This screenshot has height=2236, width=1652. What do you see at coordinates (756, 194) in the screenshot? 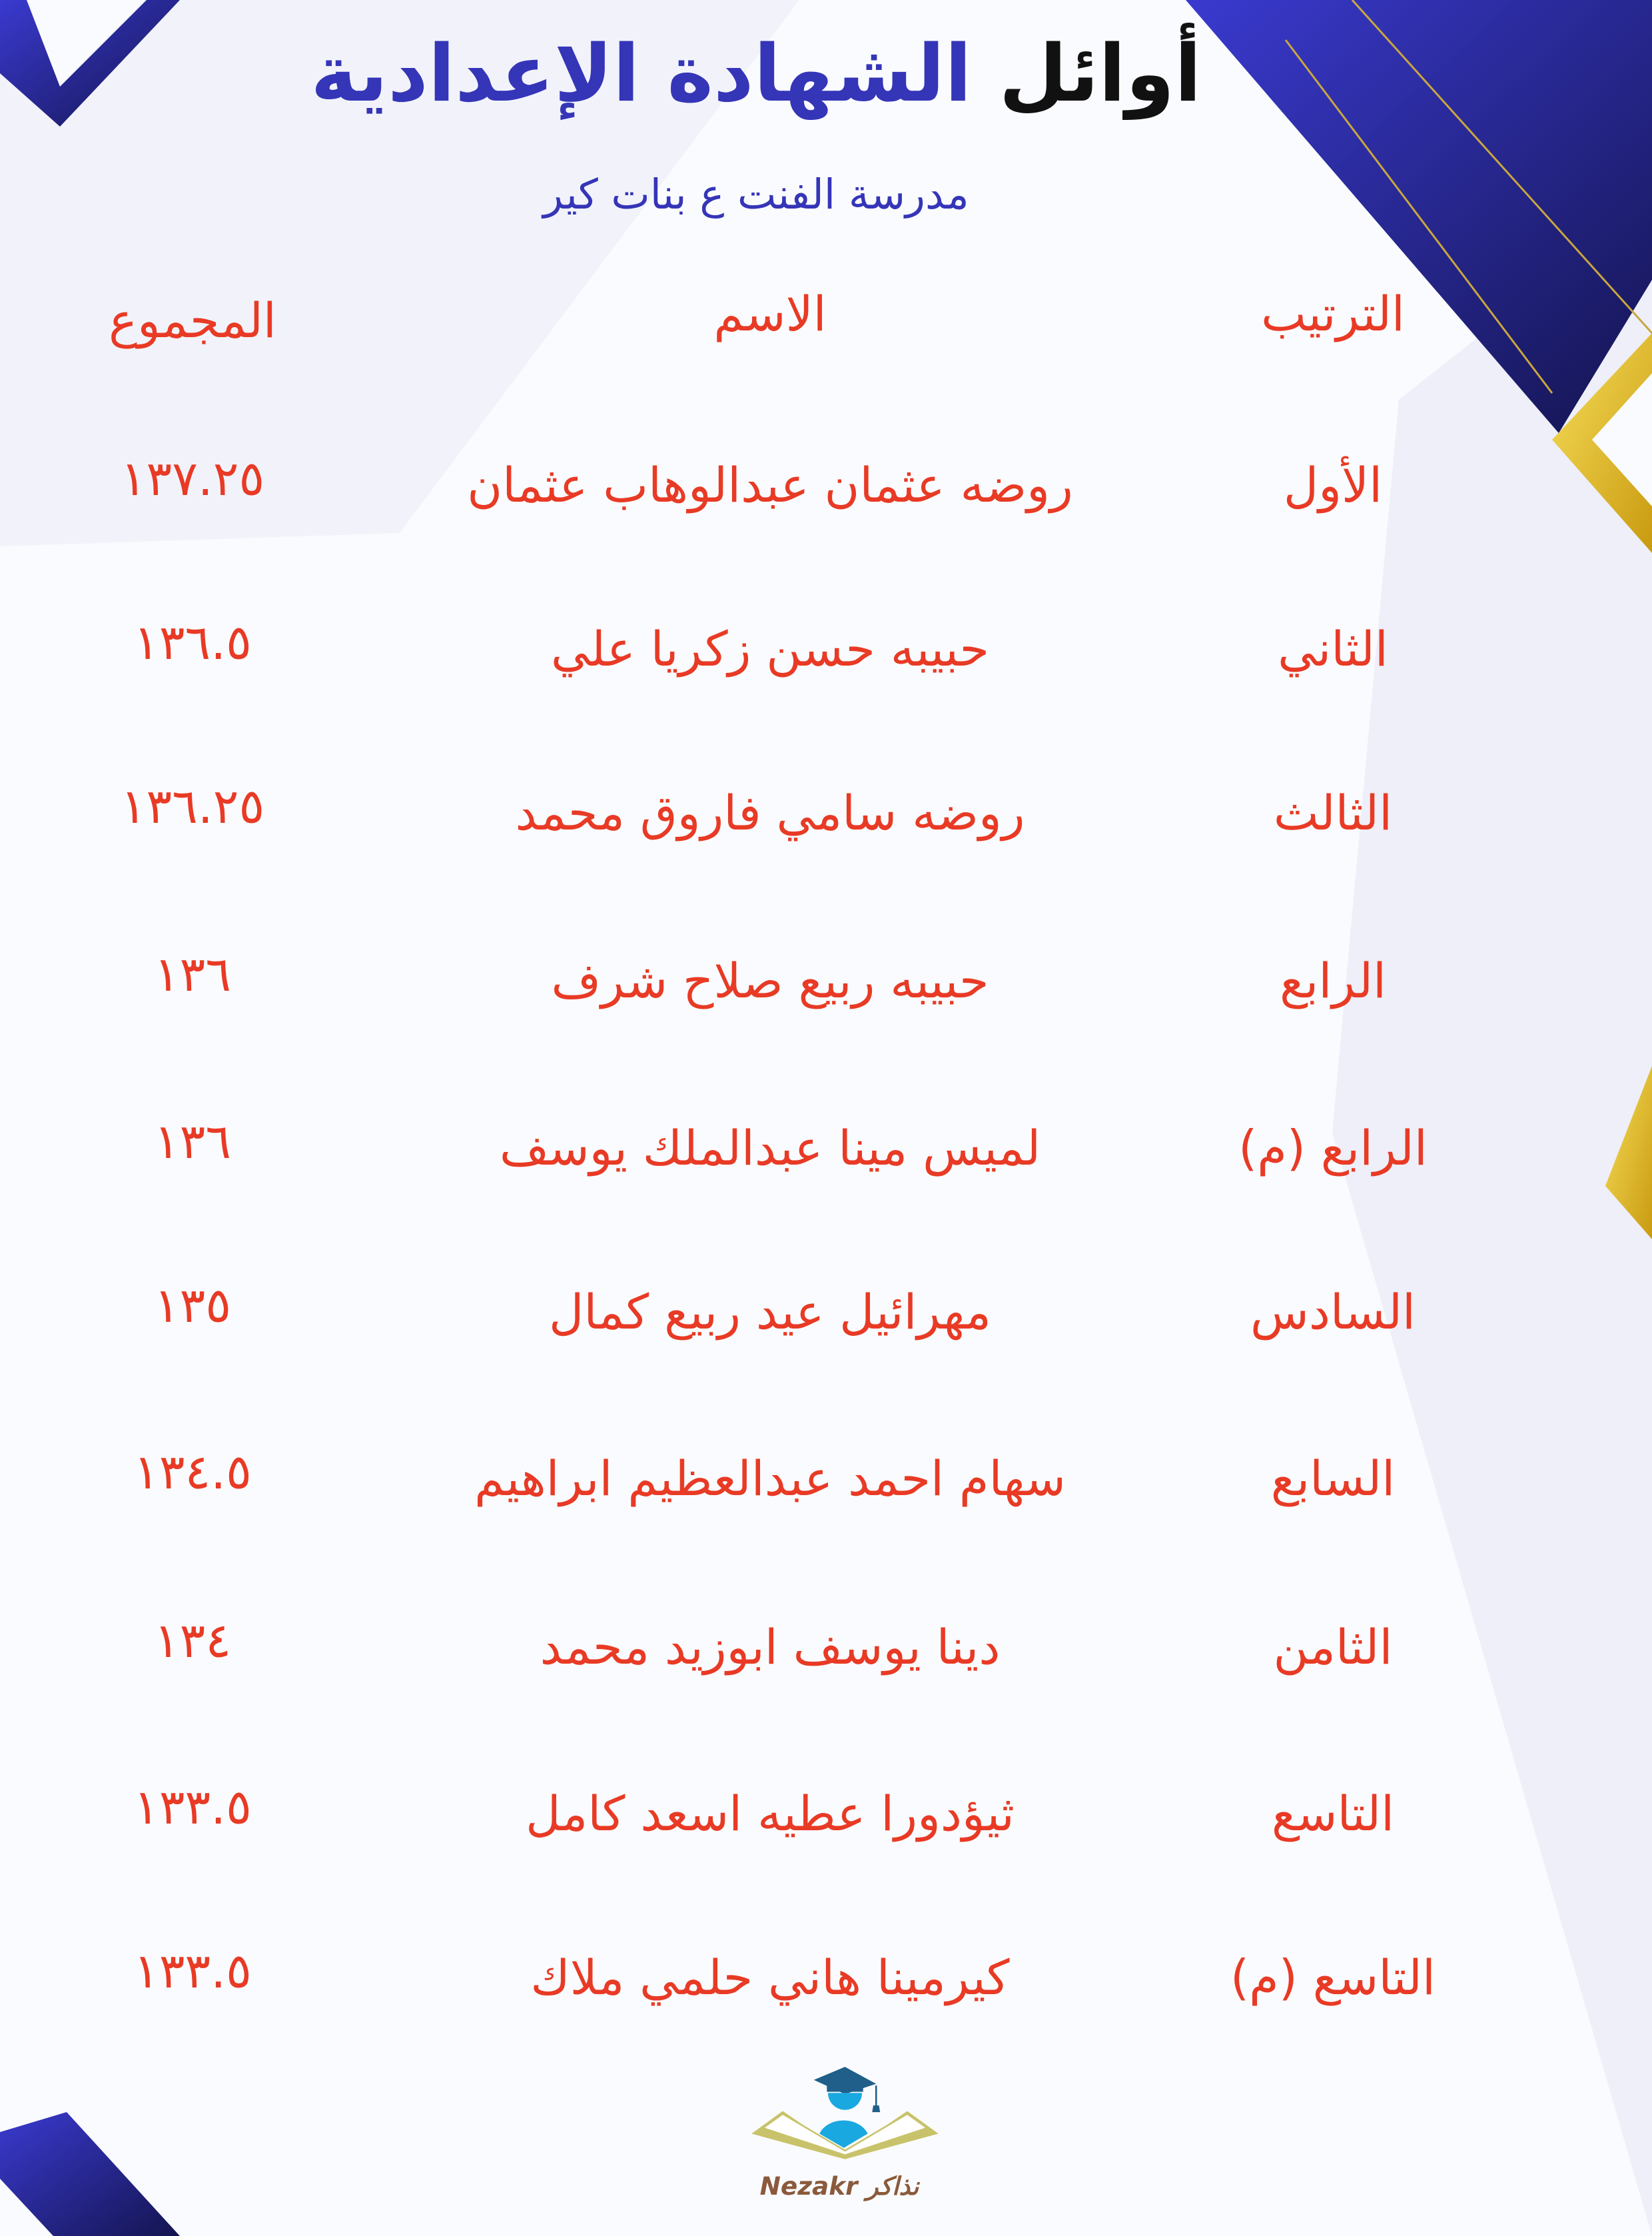
I see `school-name: مدرسة الفنت ع بنات كير` at bounding box center [756, 194].